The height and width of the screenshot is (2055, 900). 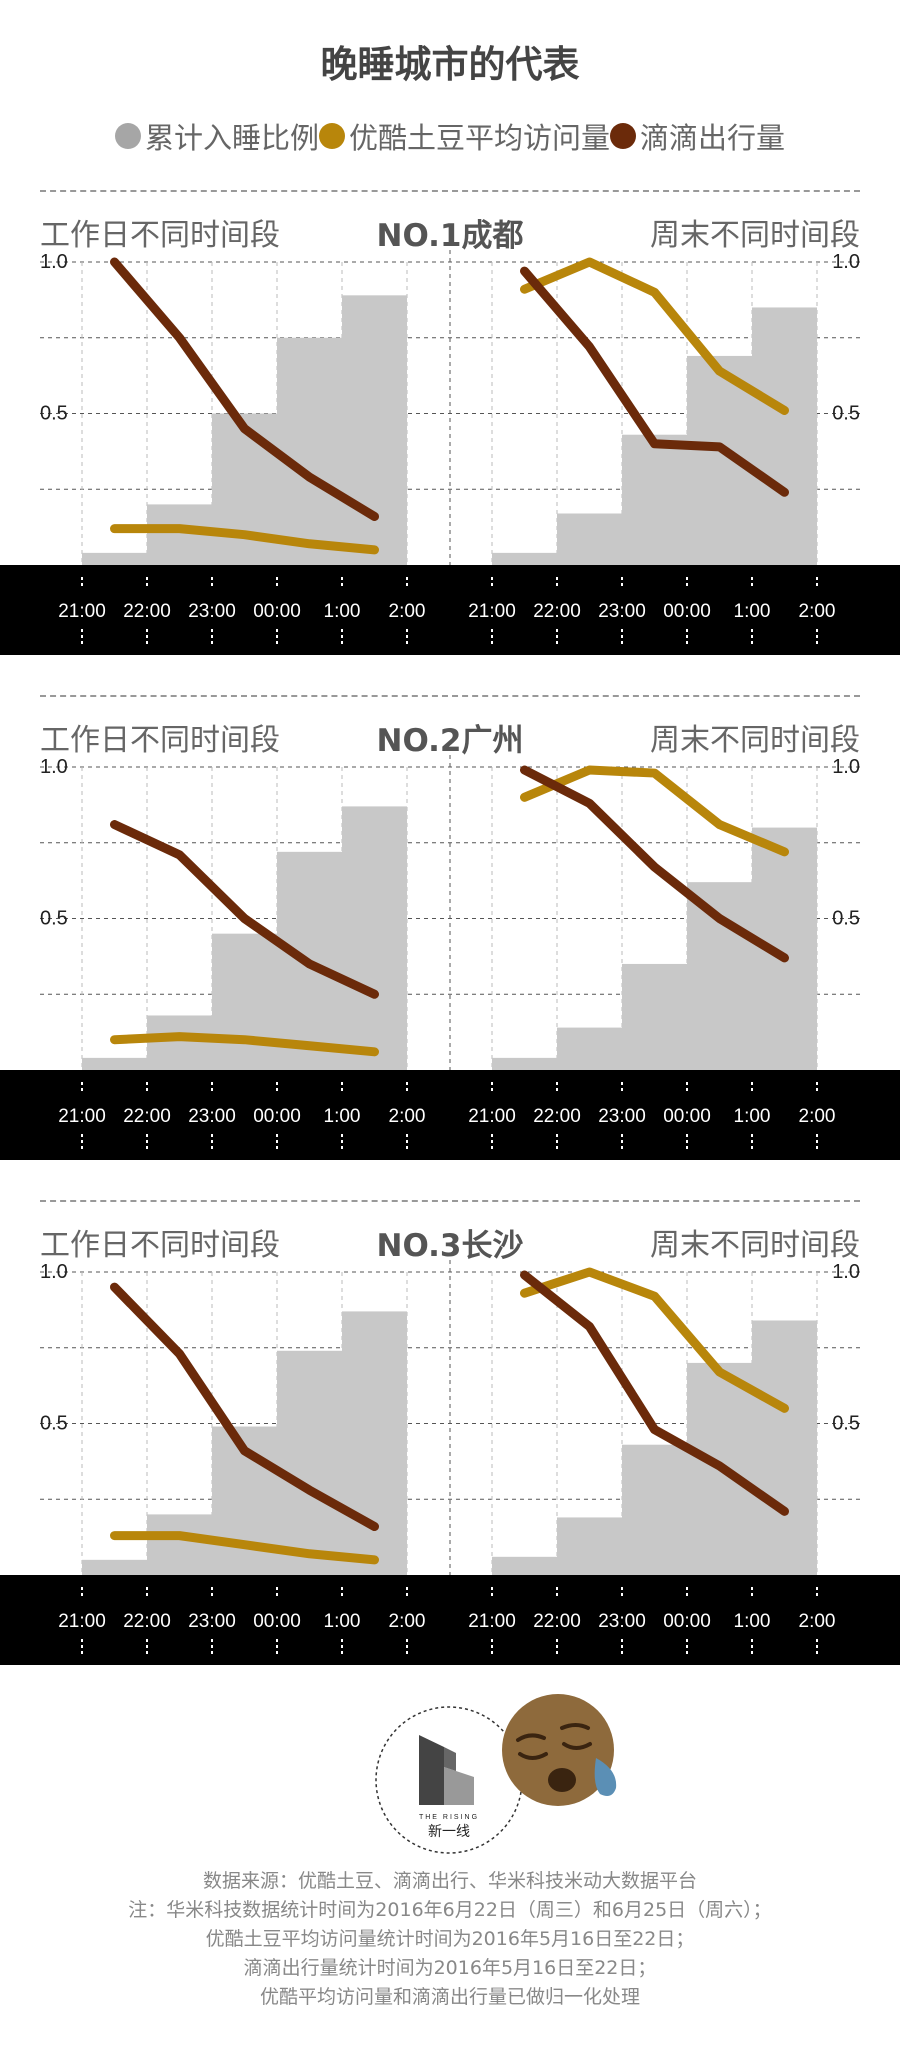 I want to click on footer-note-3: 滴滴出行量统计时间为2016年5月16日至22日；, so click(x=450, y=1968).